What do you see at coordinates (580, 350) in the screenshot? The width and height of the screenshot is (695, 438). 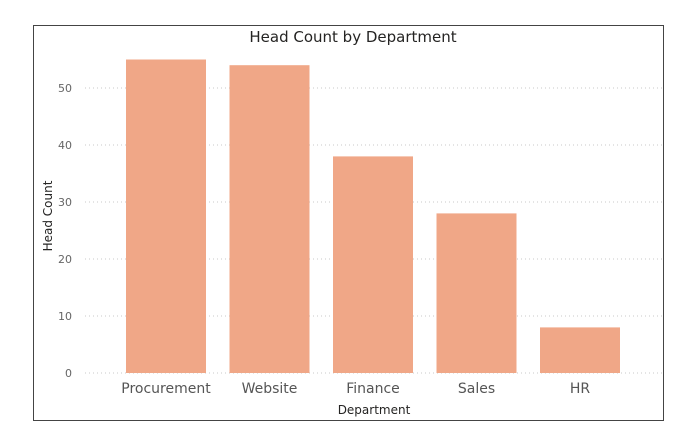 I see `bar-hr` at bounding box center [580, 350].